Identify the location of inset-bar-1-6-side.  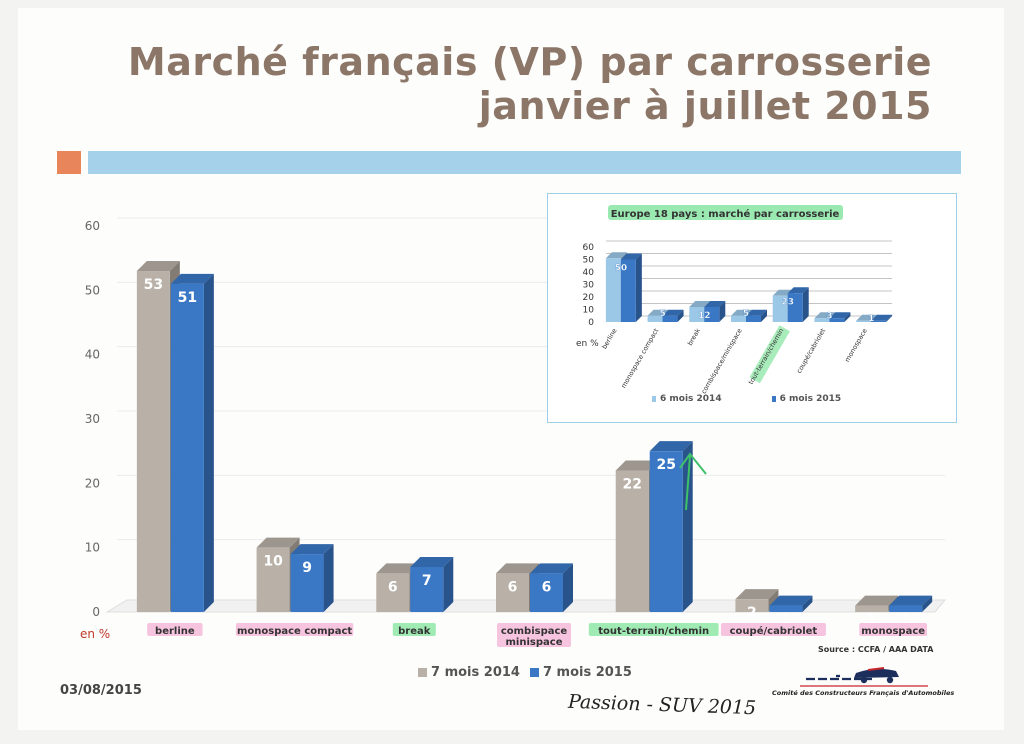
(889, 318).